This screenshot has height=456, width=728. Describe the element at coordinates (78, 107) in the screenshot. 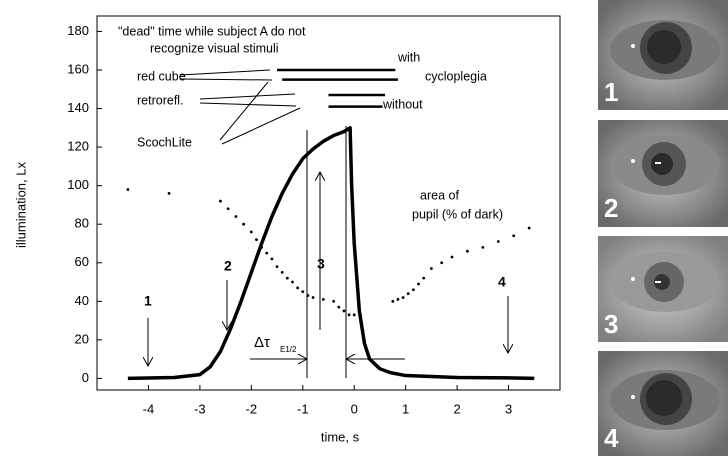

I see `y-tick-label: 140` at that location.